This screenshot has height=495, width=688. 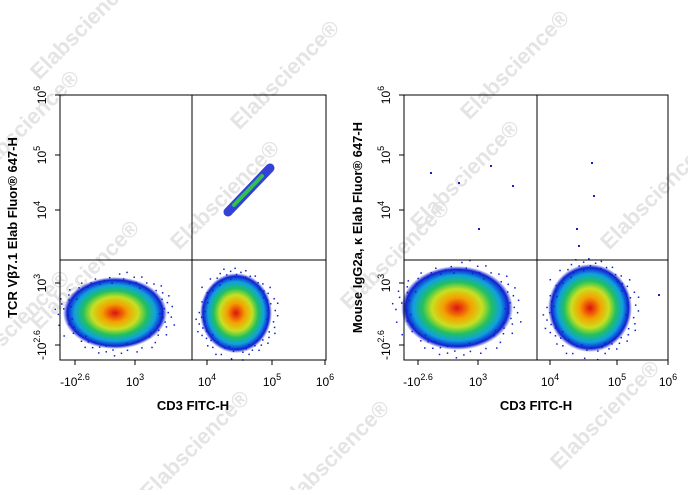 What do you see at coordinates (478, 380) in the screenshot?
I see `tick-label: 10³` at bounding box center [478, 380].